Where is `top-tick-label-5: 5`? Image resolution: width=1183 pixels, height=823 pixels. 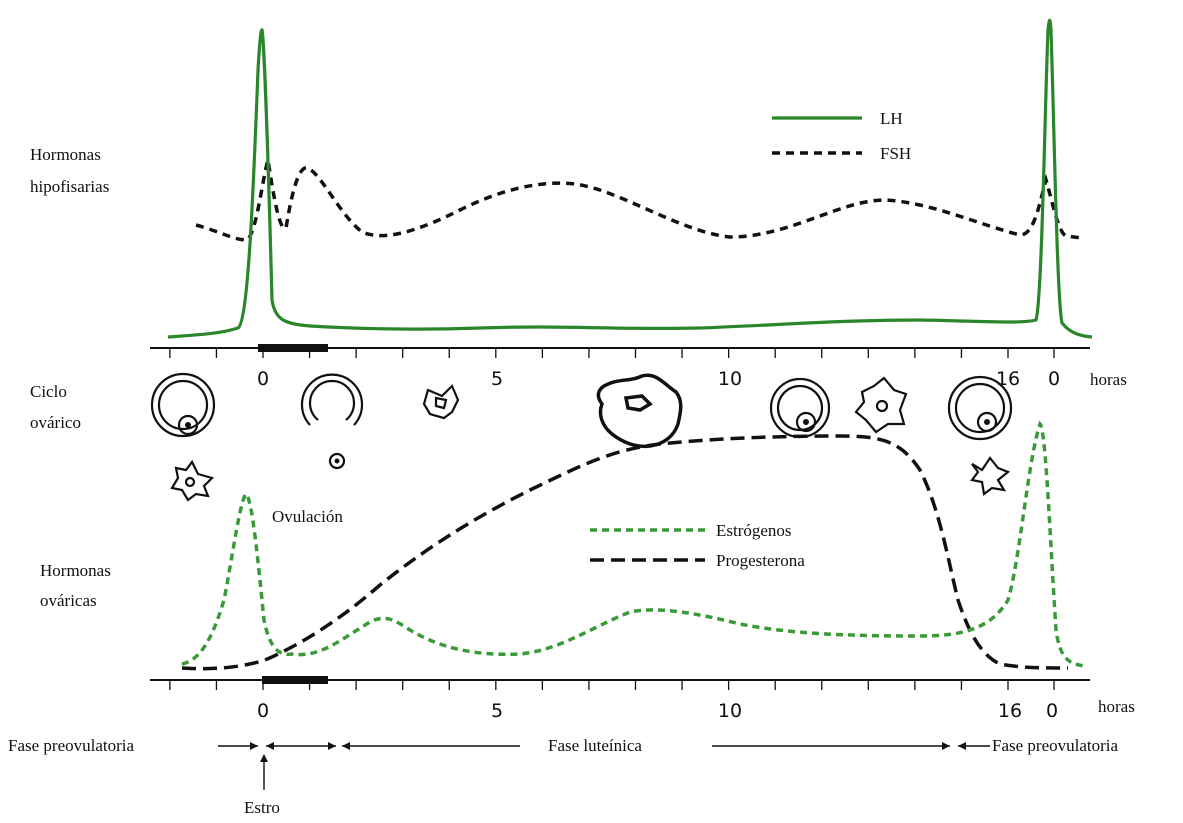 top-tick-label-5: 5 is located at coordinates (497, 379).